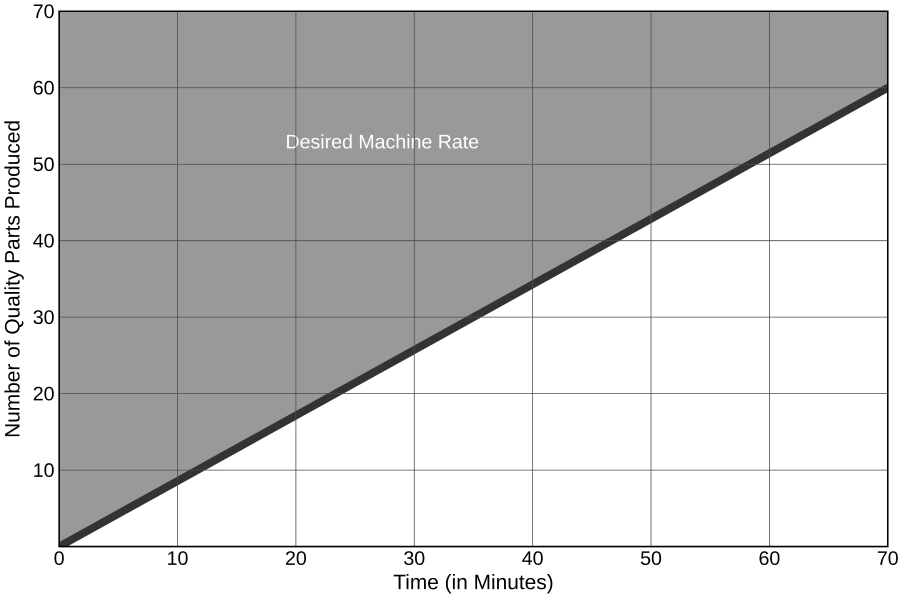  I want to click on y-tick-label: 50, so click(44, 164).